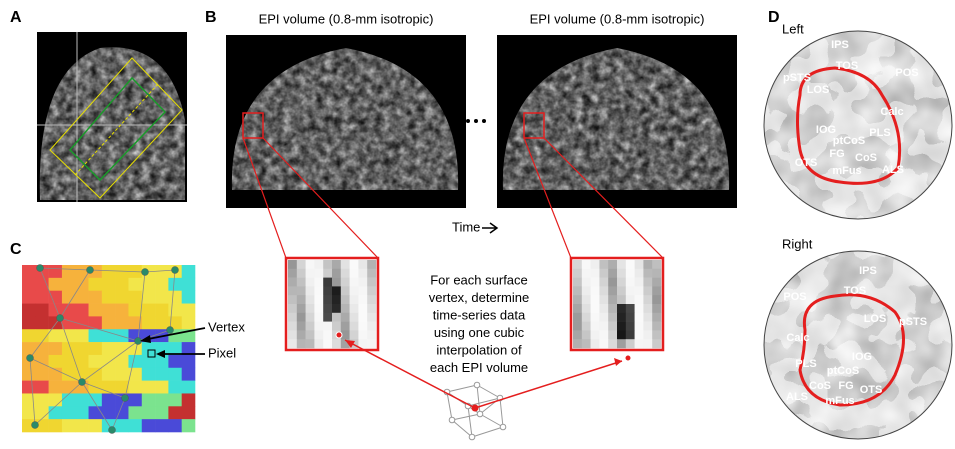  What do you see at coordinates (806, 163) in the screenshot?
I see `region-label: OTS` at bounding box center [806, 163].